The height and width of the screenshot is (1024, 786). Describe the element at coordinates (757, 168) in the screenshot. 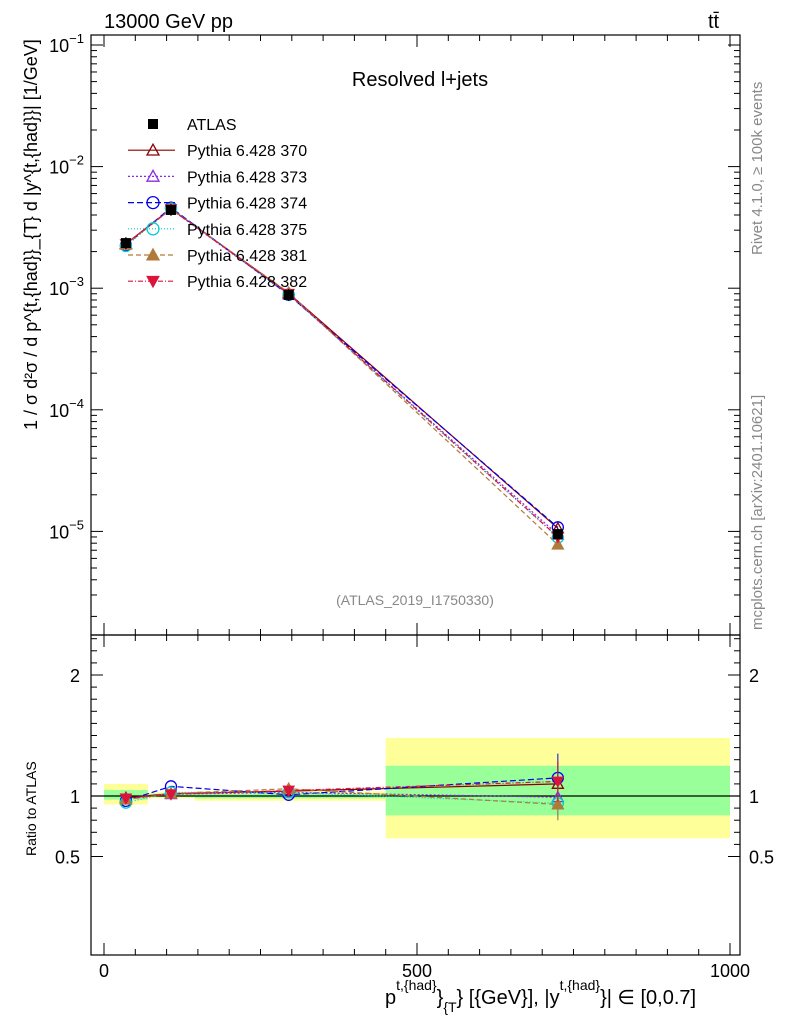

I see `rivet-version-label: Rivet 4.1.0, ≥ 100k events` at that location.